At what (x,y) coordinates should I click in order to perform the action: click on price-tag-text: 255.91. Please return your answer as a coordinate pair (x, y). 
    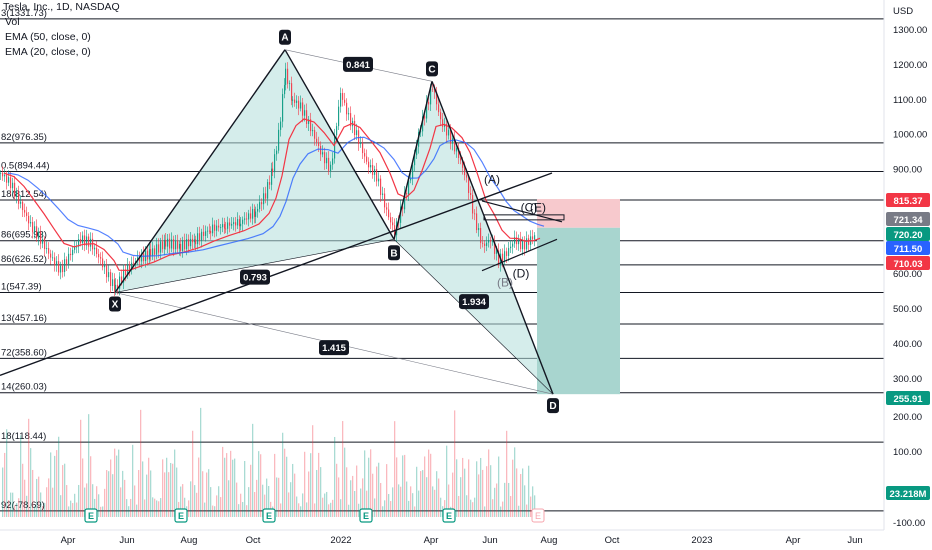
    Looking at the image, I should click on (908, 399).